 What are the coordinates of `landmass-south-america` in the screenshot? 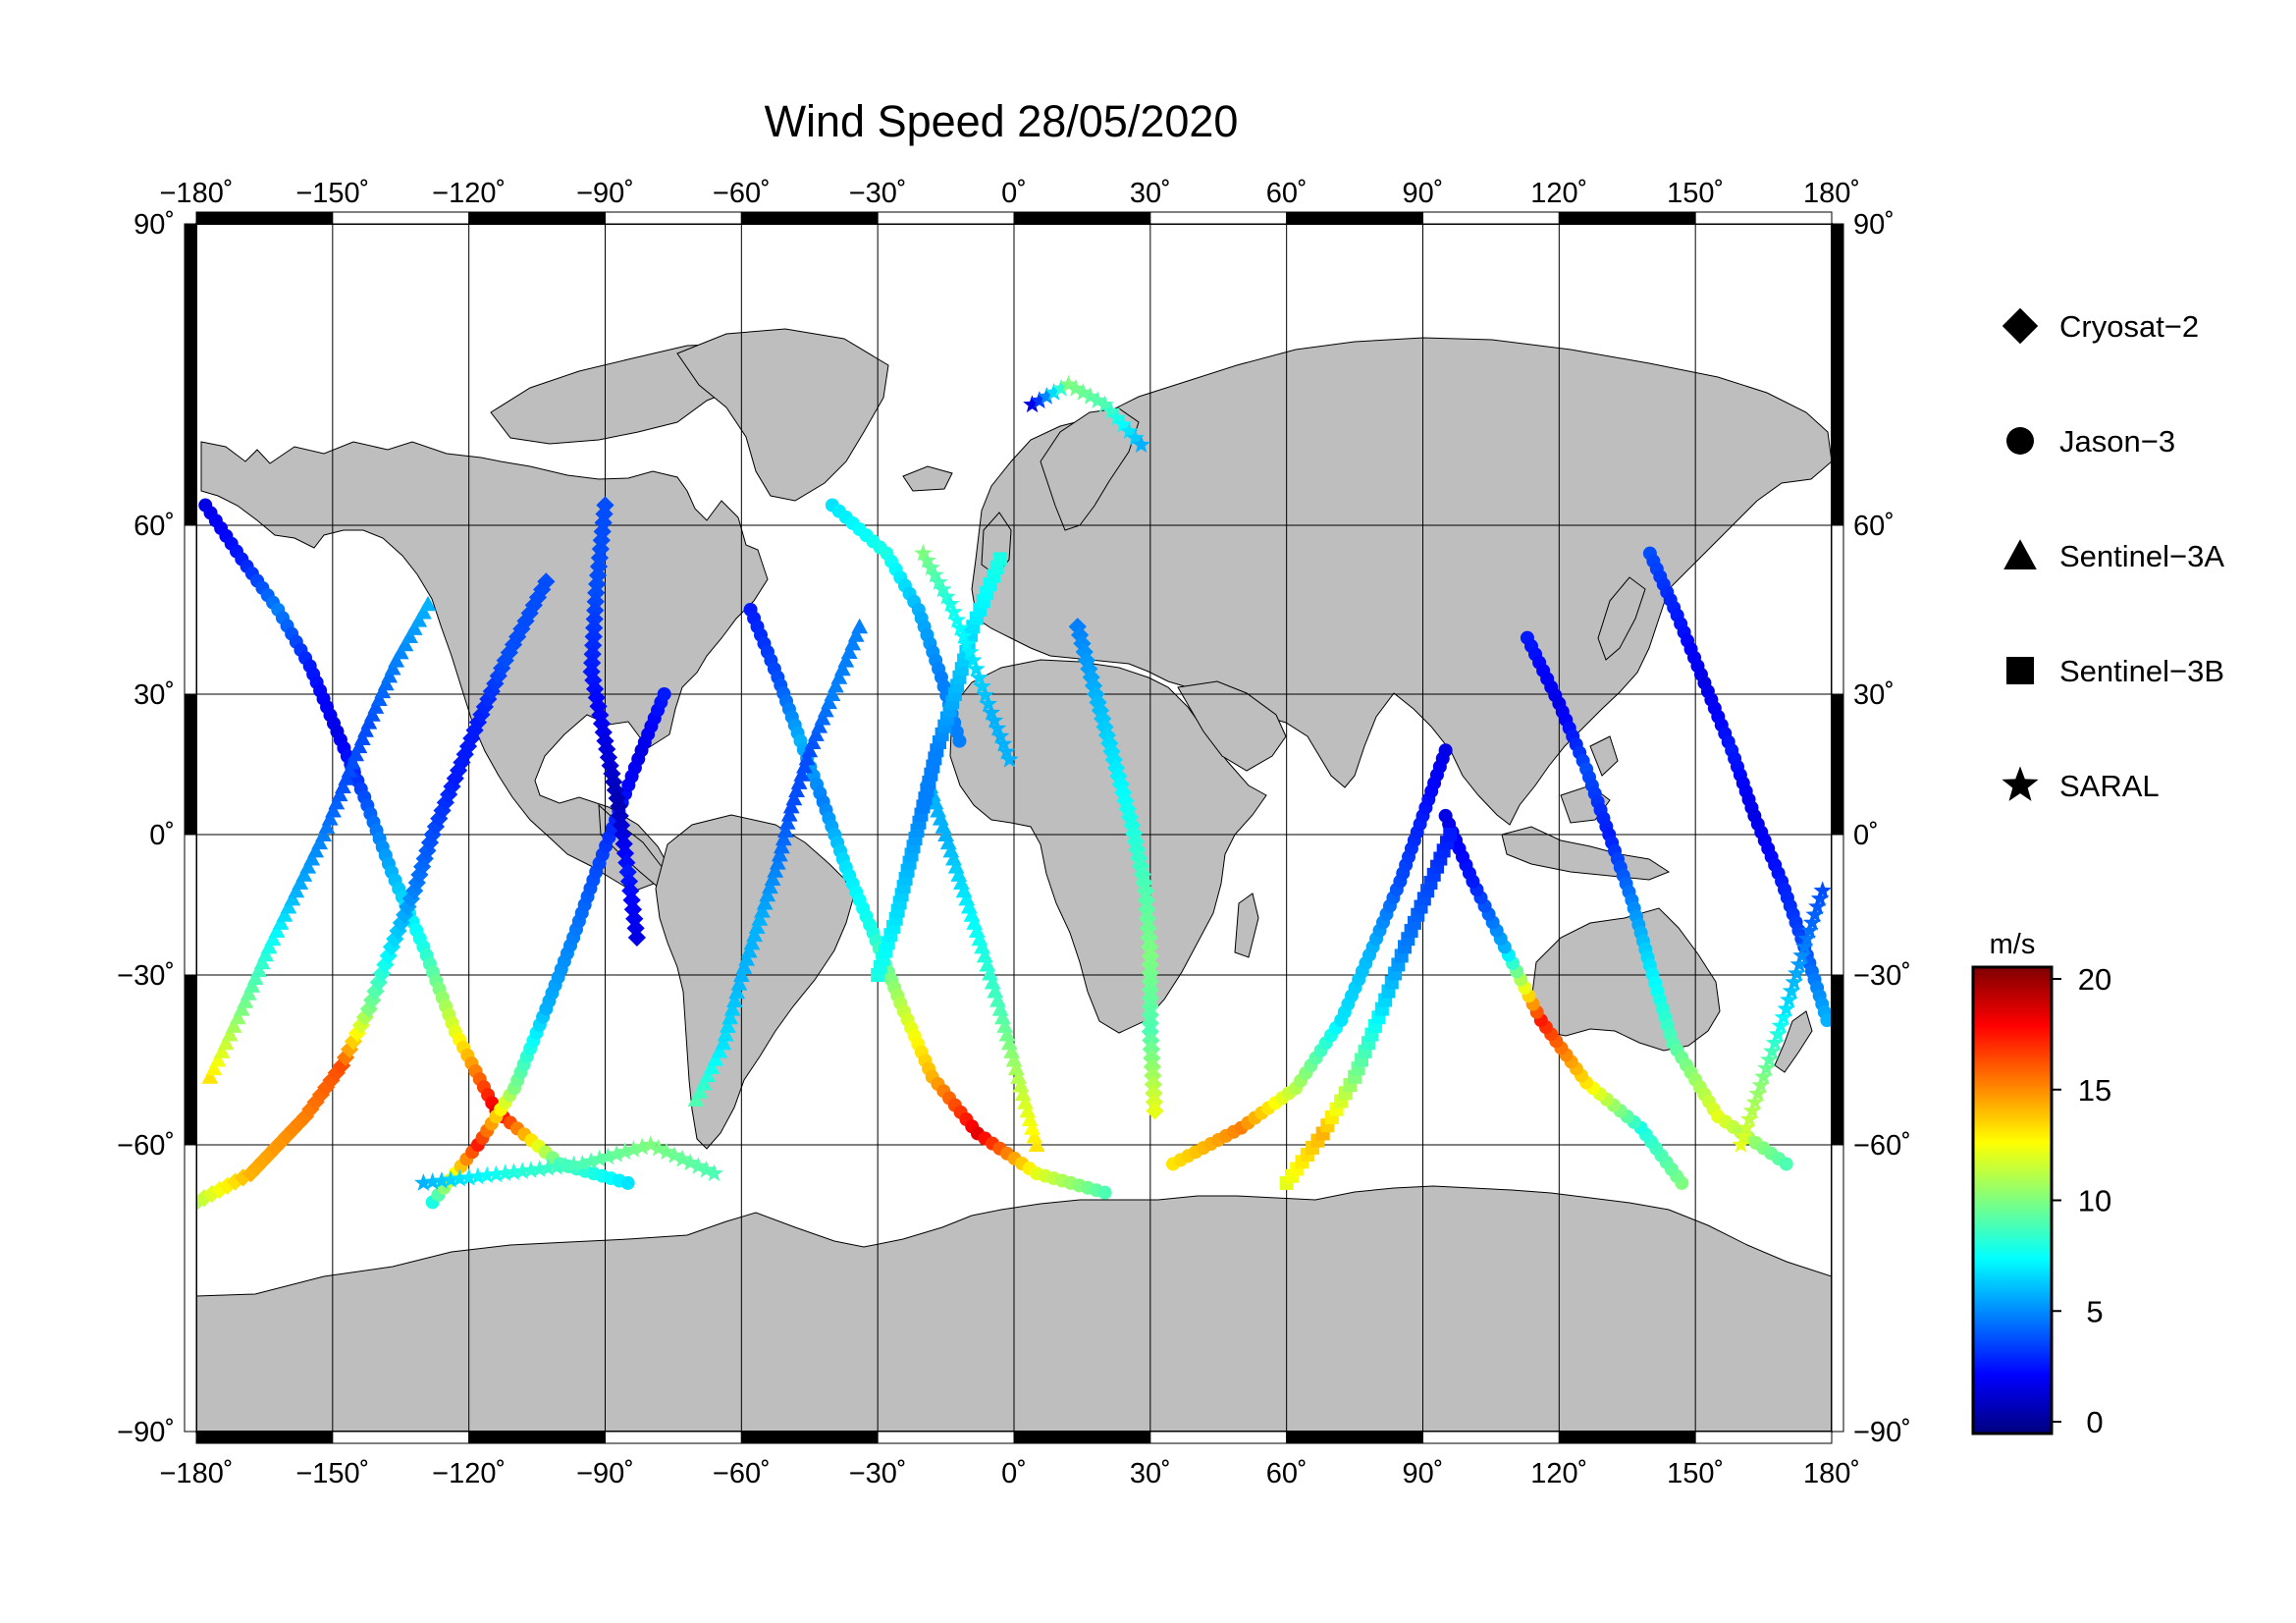 It's located at (755, 982).